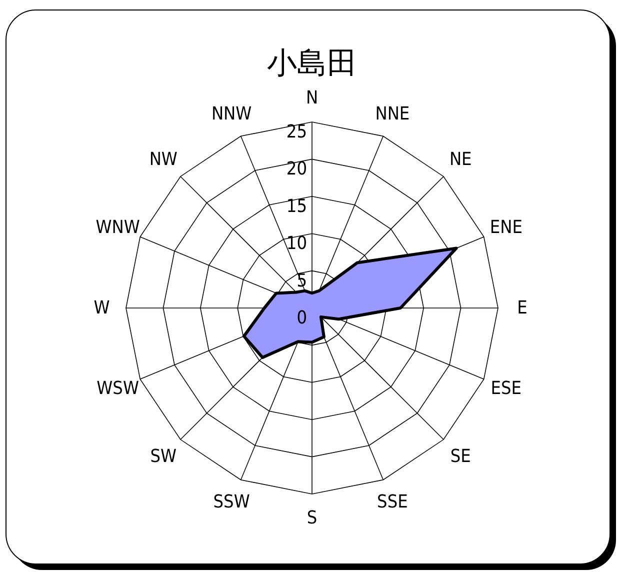 This screenshot has width=618, height=572. I want to click on spoke-label: ESE, so click(506, 388).